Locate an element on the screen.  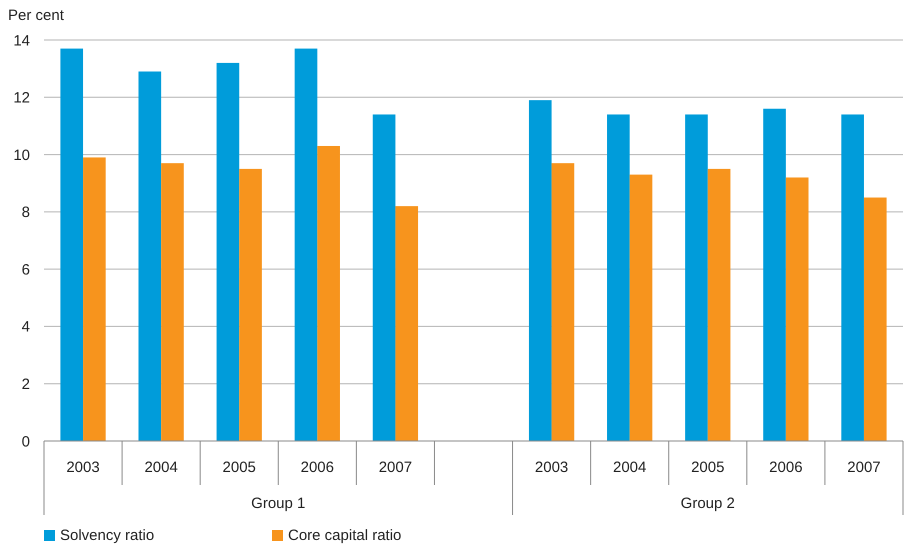
text: Group 1 is located at coordinates (278, 503).